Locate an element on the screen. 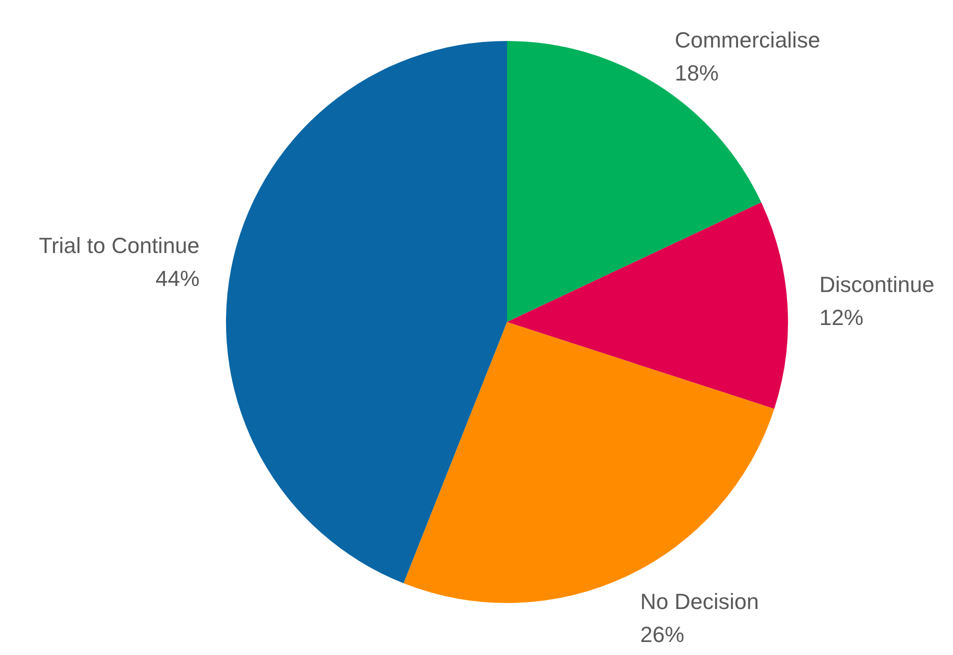  data-label: 18% is located at coordinates (696, 73).